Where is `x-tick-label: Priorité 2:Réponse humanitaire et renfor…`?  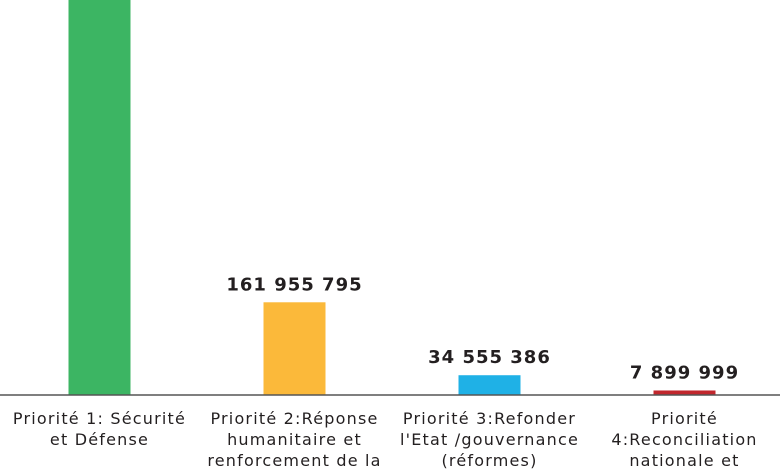 x-tick-label: Priorité 2:Réponse humanitaire et renfor… is located at coordinates (294, 439).